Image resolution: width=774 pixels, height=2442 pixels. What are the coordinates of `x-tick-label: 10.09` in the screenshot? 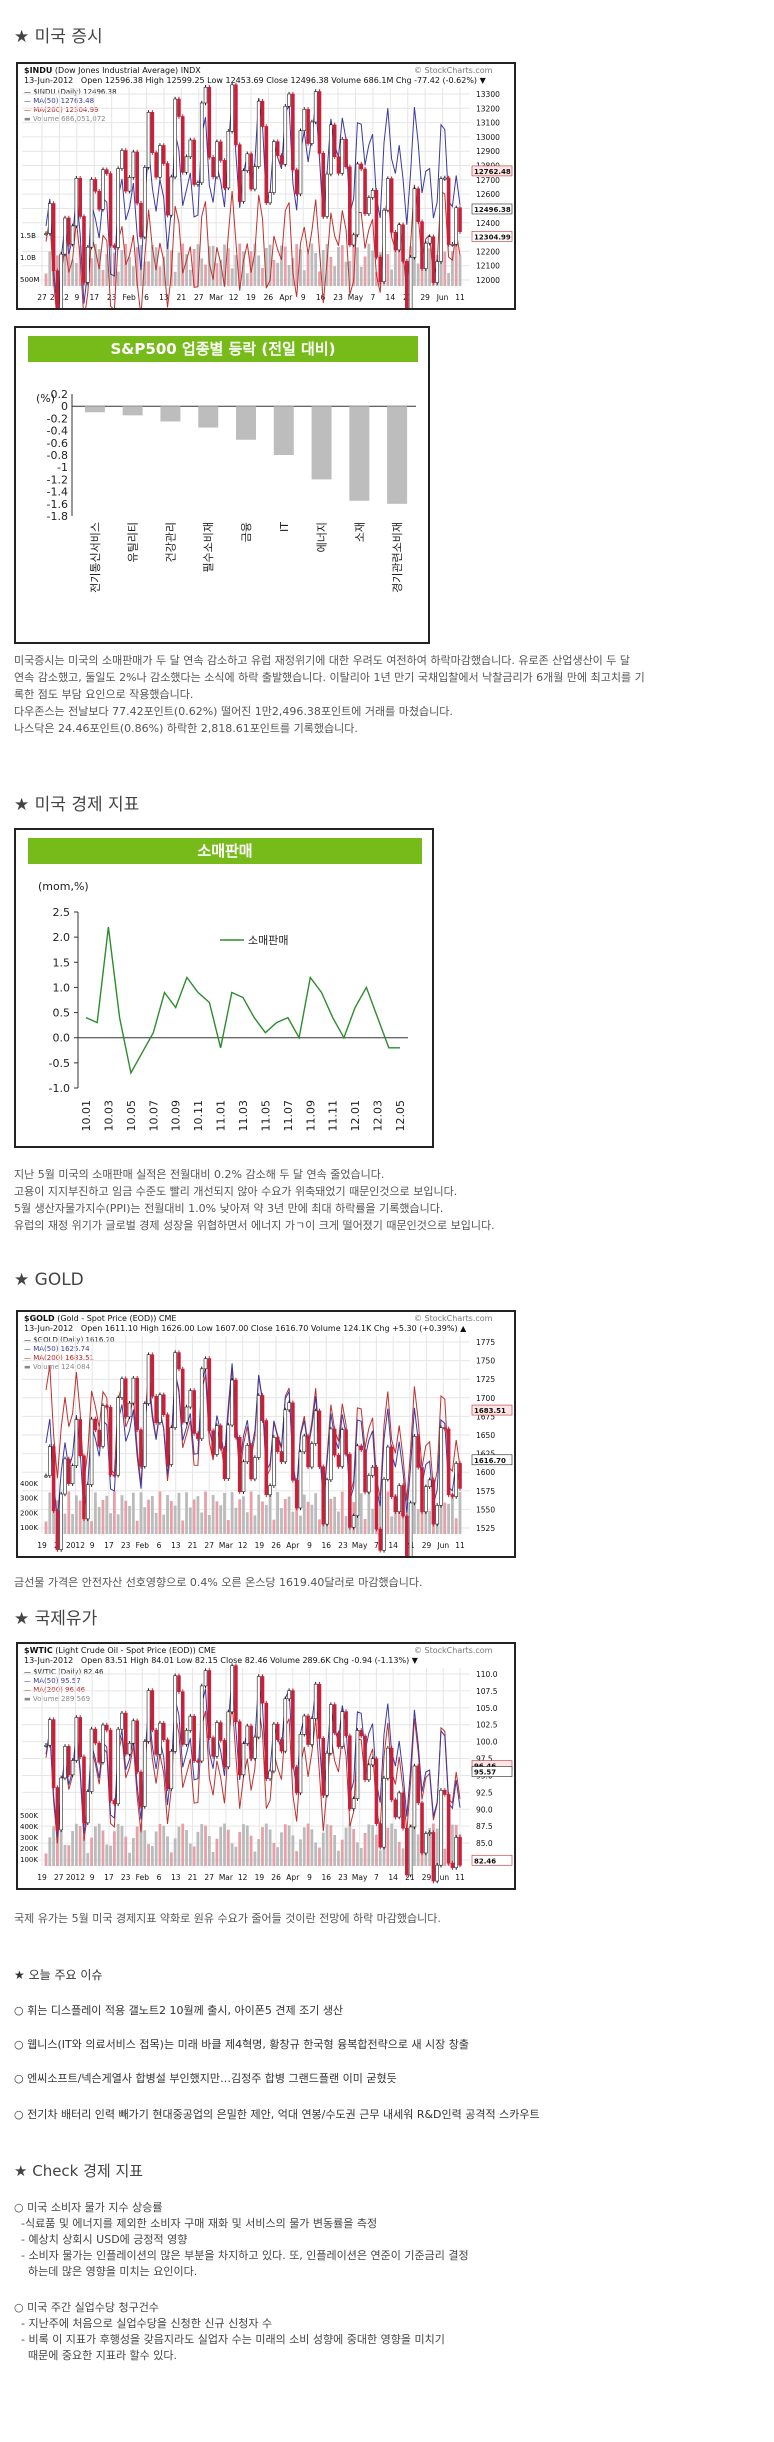 It's located at (176, 1116).